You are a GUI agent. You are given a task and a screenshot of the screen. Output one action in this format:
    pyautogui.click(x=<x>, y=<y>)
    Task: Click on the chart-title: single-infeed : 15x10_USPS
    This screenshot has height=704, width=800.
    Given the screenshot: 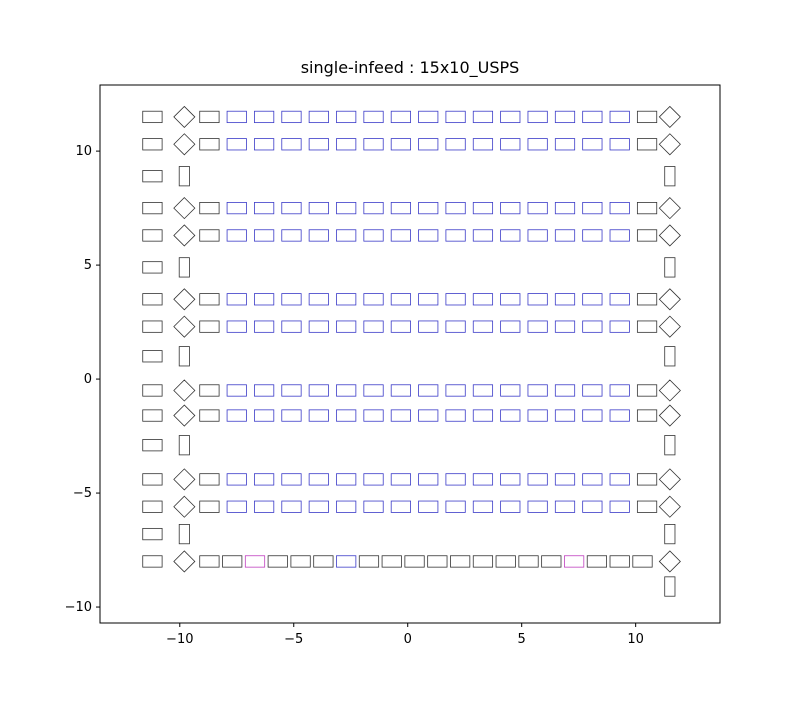 What is the action you would take?
    pyautogui.click(x=410, y=67)
    